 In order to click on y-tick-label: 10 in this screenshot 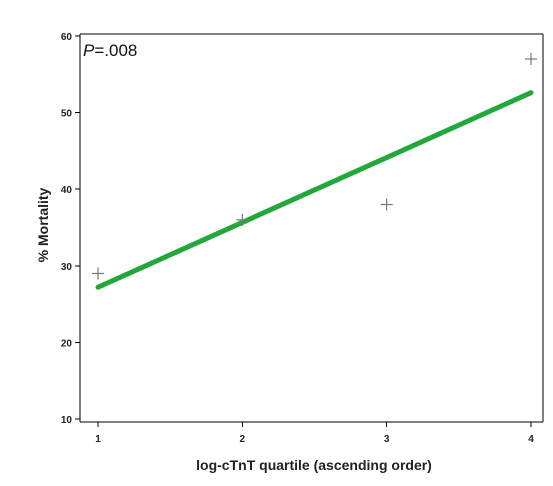, I will do `click(67, 420)`.